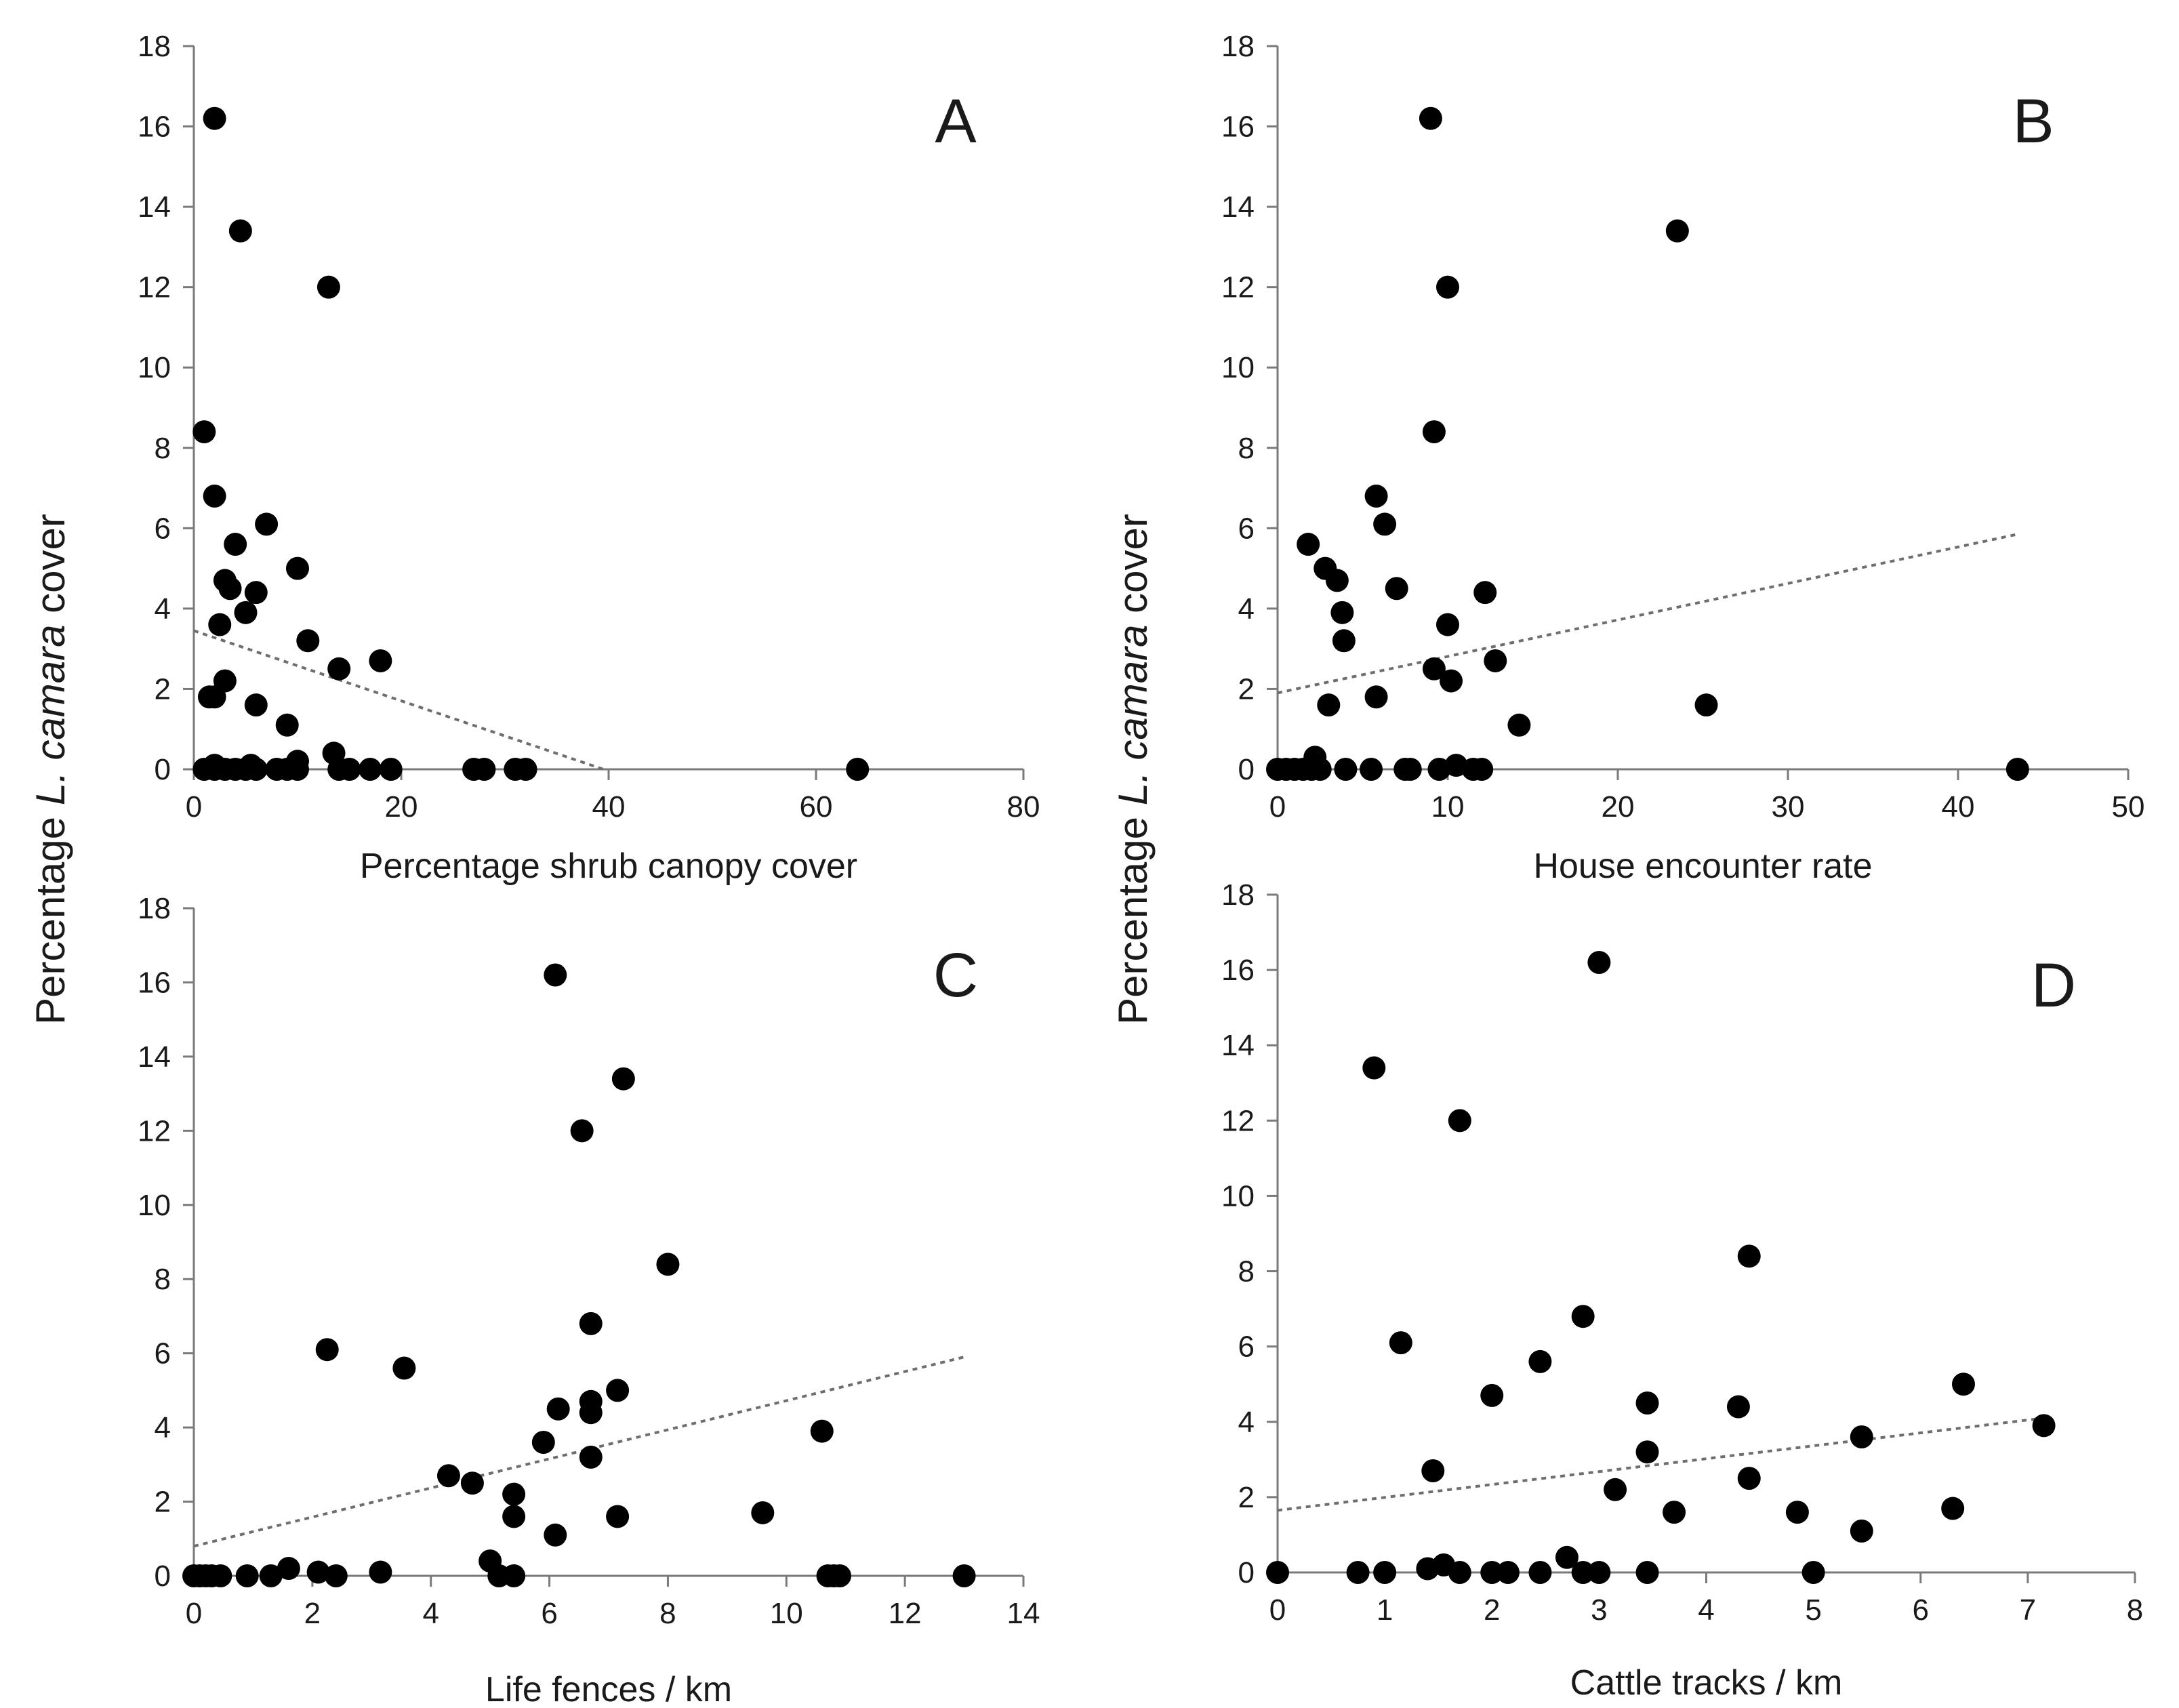 The image size is (2179, 1708). What do you see at coordinates (1492, 1610) in the screenshot?
I see `x-tick-label: 2` at bounding box center [1492, 1610].